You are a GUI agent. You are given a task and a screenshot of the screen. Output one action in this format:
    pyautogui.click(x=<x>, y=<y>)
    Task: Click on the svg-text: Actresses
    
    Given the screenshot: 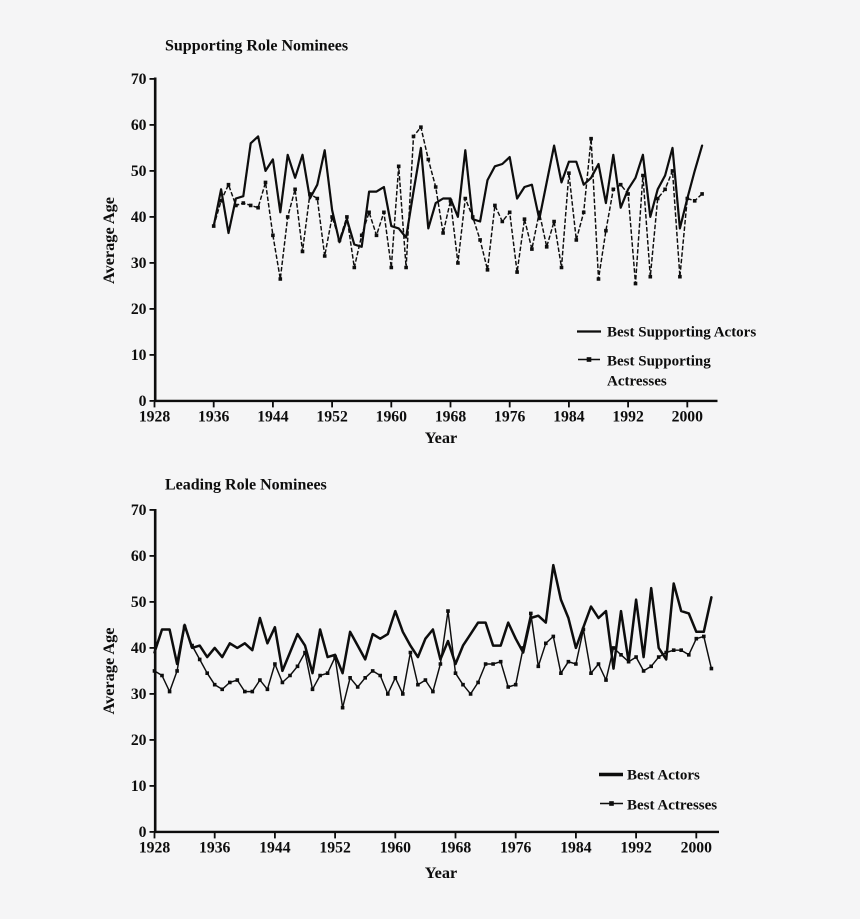 What is the action you would take?
    pyautogui.click(x=637, y=382)
    